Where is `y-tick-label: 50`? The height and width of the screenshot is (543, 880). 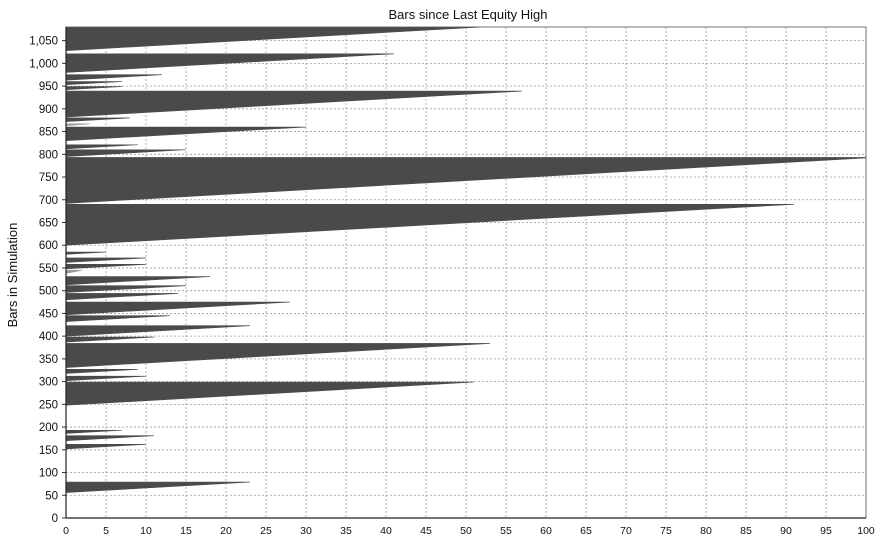
y-tick-label: 50 is located at coordinates (51, 496).